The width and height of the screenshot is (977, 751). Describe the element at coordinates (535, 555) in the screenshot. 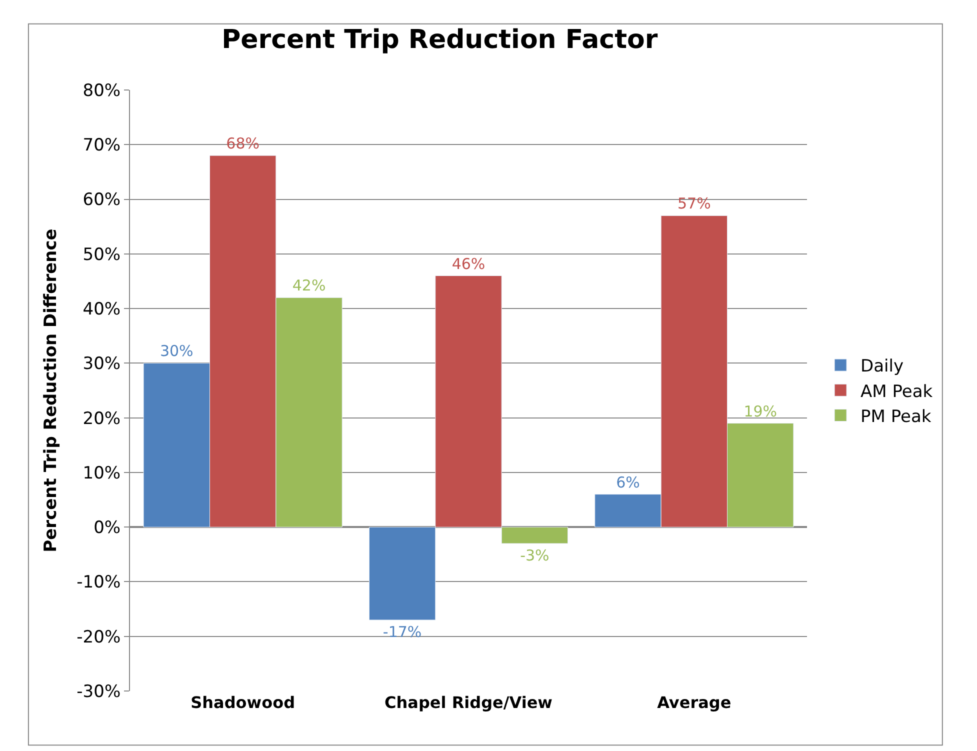

I see `data-label: -3%` at that location.